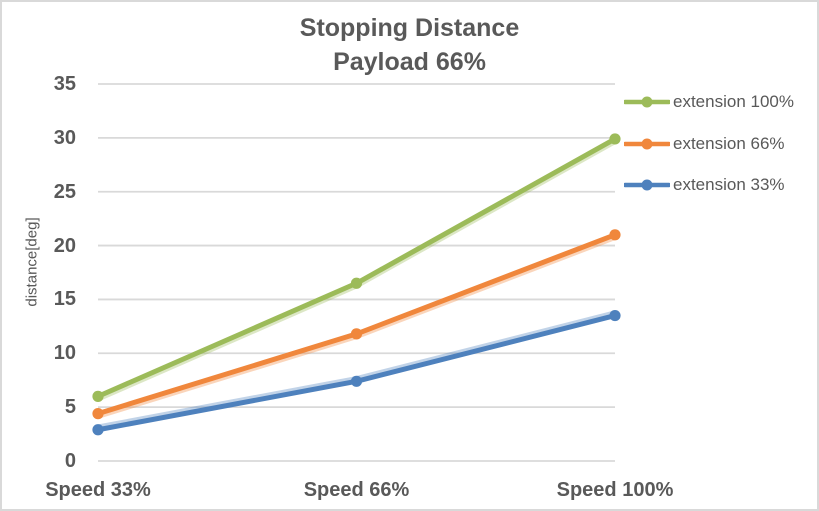 This screenshot has width=819, height=511. I want to click on legend-label: extension 33%, so click(729, 184).